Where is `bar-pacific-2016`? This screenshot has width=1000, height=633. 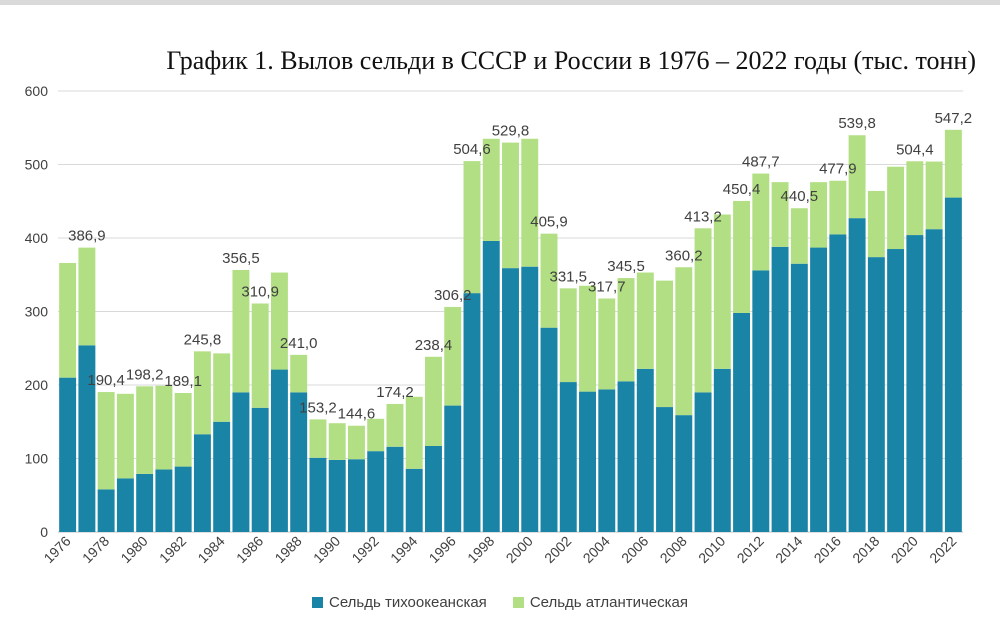 bar-pacific-2016 is located at coordinates (838, 383).